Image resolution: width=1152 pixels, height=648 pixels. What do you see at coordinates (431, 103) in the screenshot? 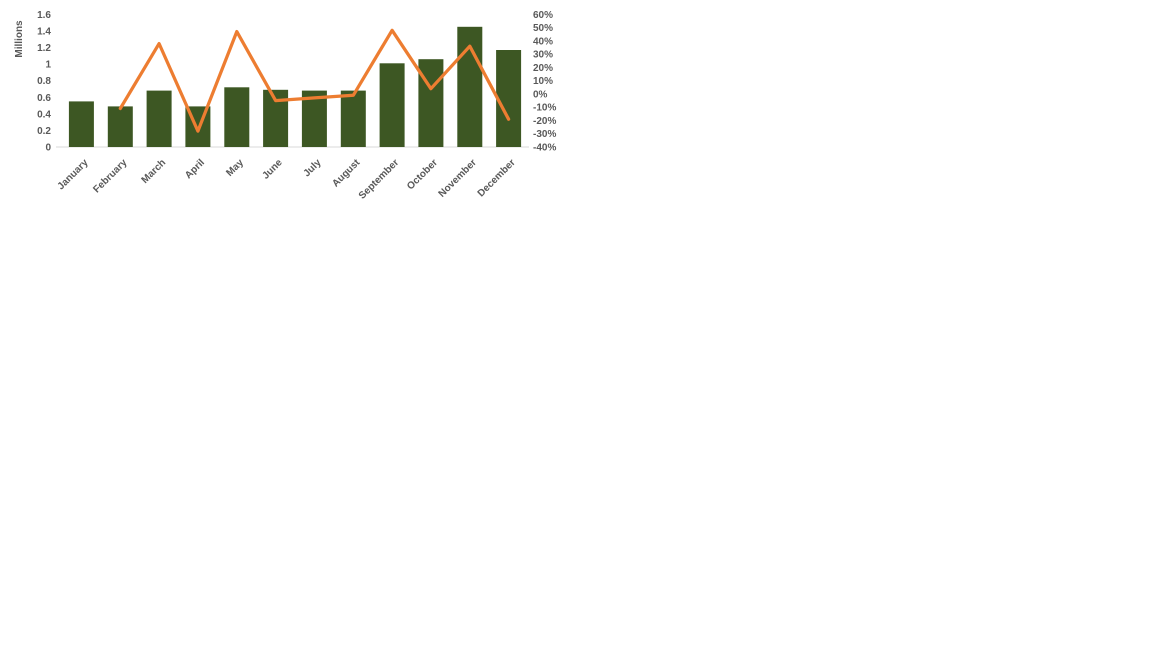
I see `bar-october` at bounding box center [431, 103].